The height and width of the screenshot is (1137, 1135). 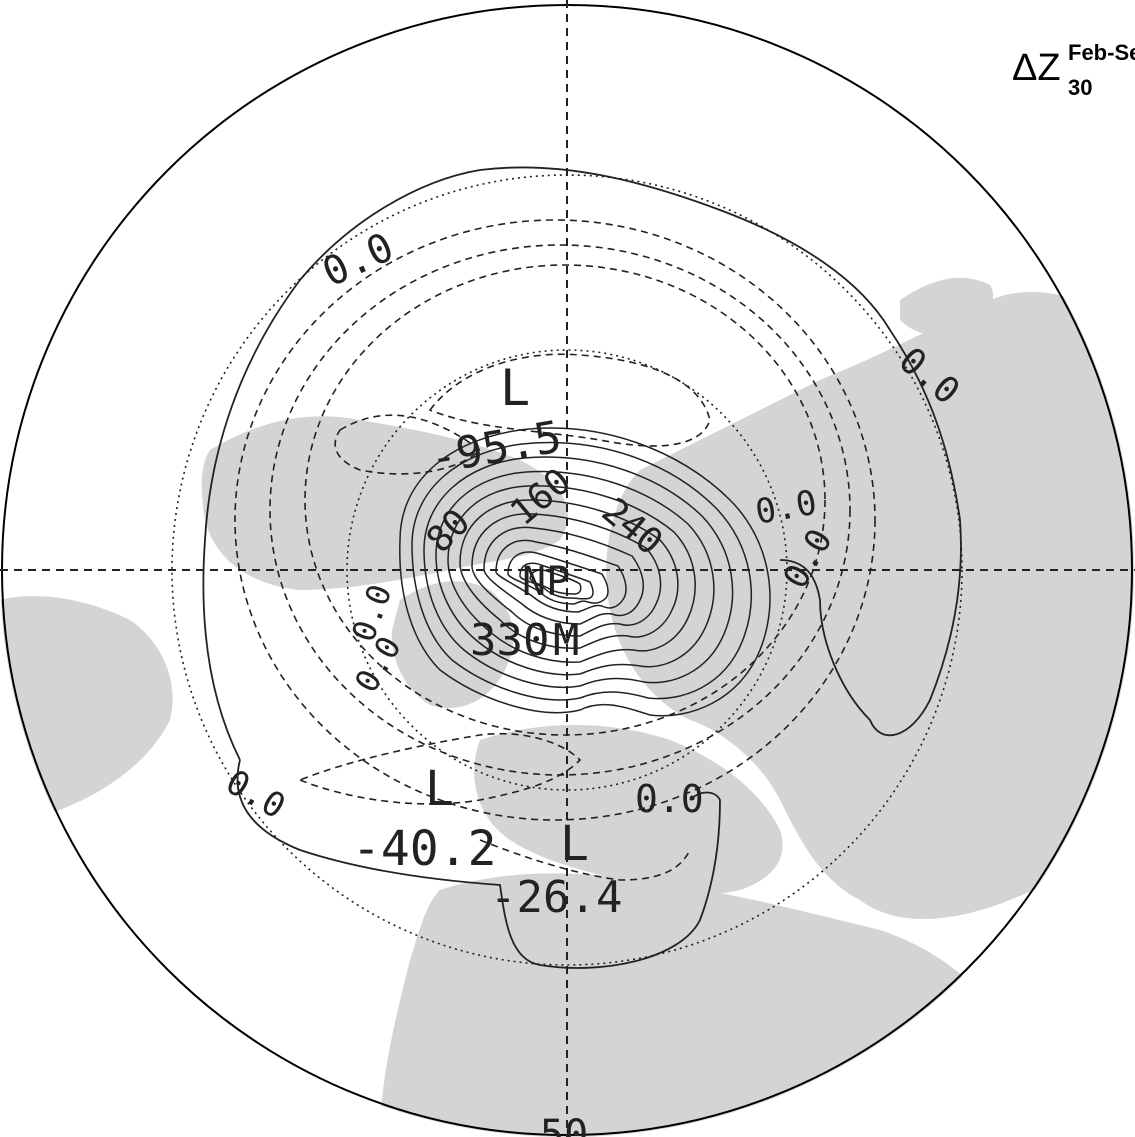 What do you see at coordinates (384, 503) in the screenshot?
I see `landmass-north-america` at bounding box center [384, 503].